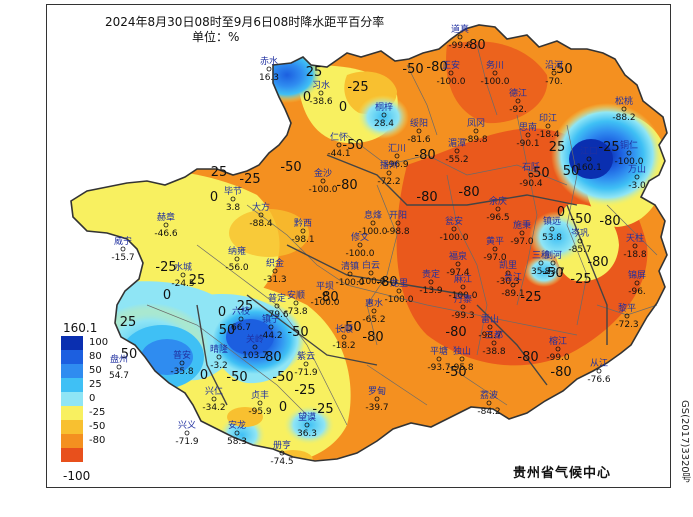 This screenshot has height=517, width=693. What do you see at coordinates (260, 412) in the screenshot?
I see `station-value: -95.9` at bounding box center [260, 412].